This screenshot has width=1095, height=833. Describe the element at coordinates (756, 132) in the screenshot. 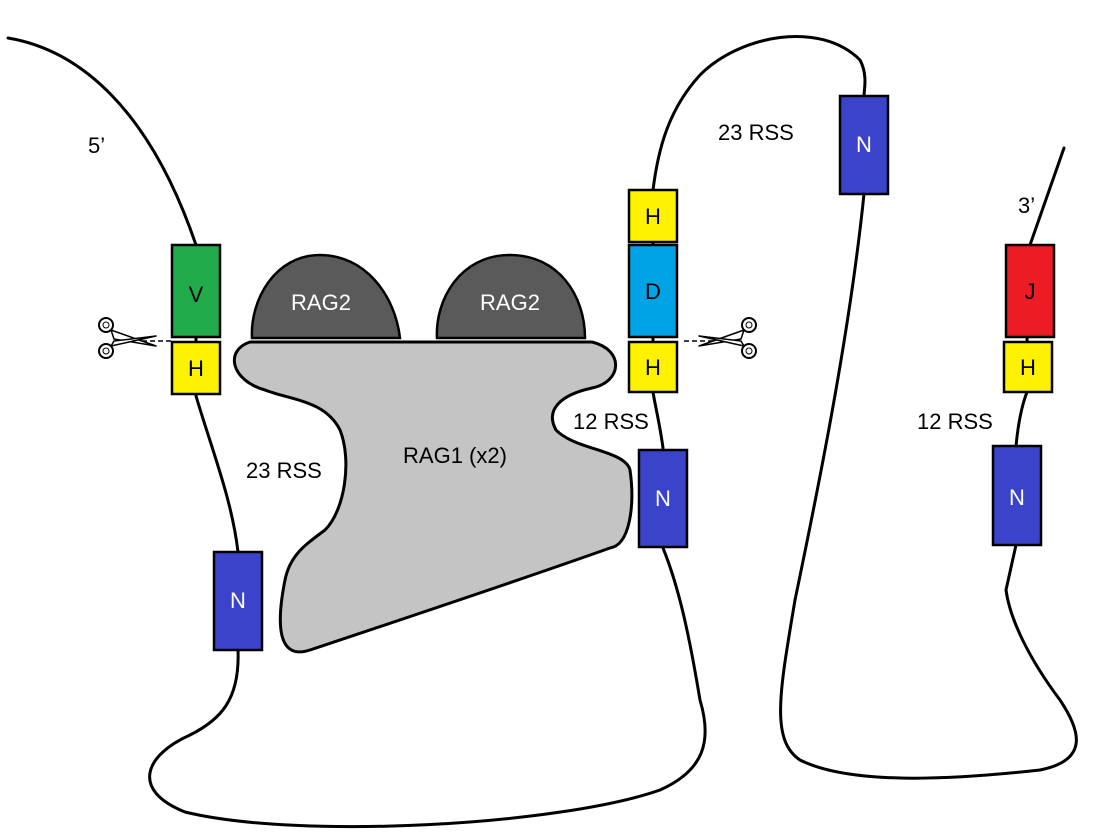

I see `rss-23-right-label: 23 RSS` at that location.